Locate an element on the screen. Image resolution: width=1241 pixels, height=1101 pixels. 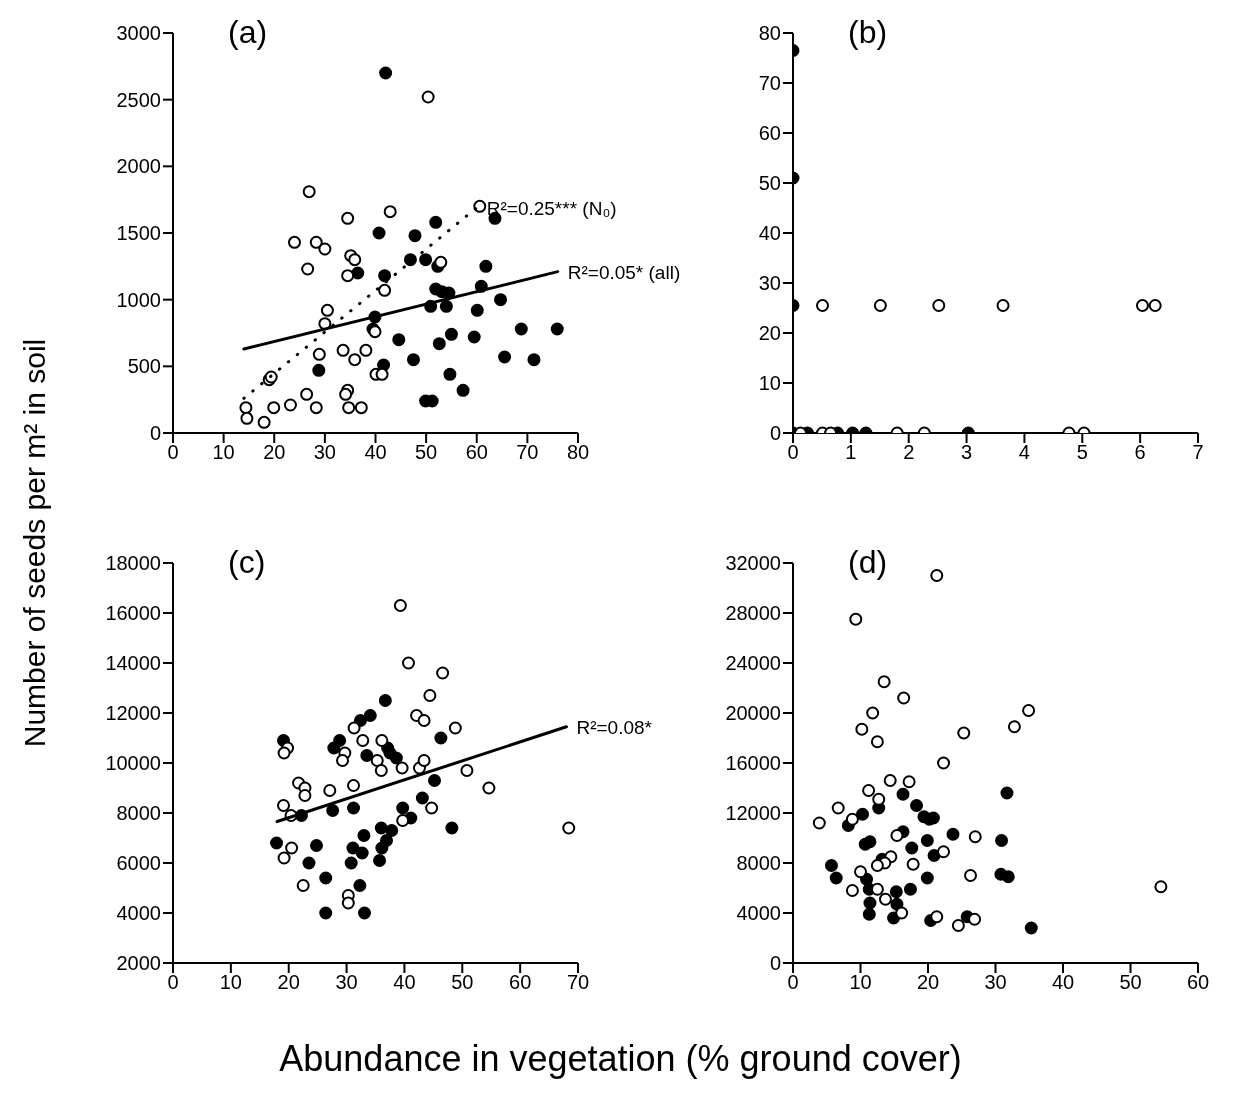
x-tick-label: 1 is located at coordinates (851, 452).